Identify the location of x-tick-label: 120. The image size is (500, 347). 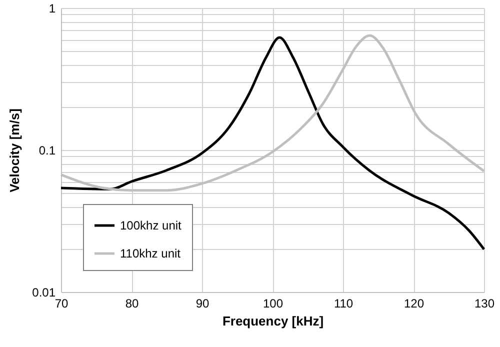
(414, 303).